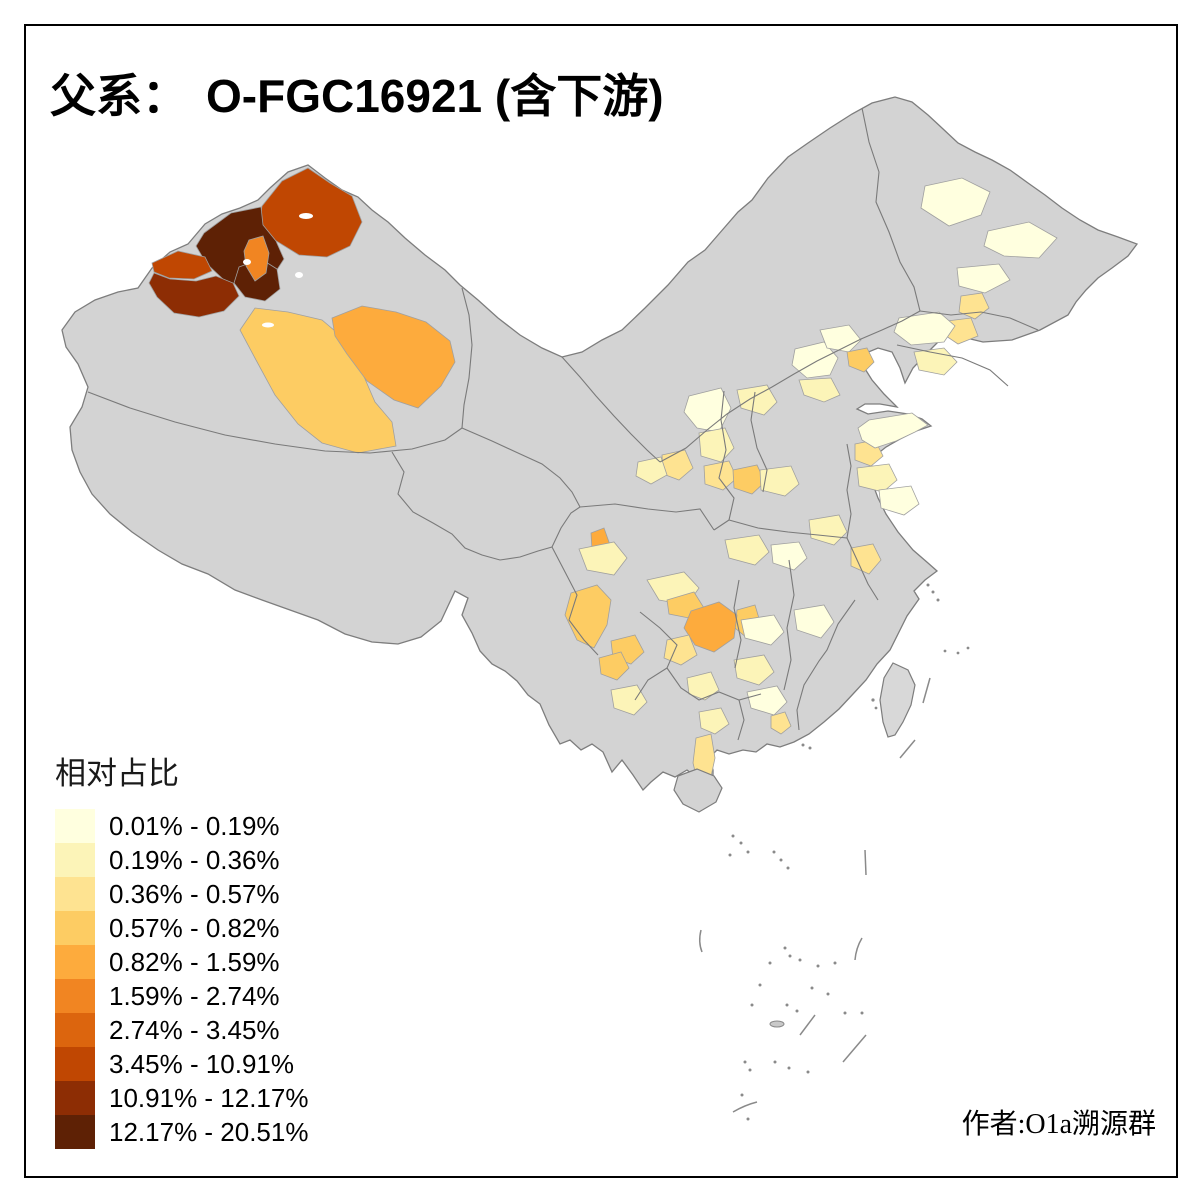 This screenshot has width=1200, height=1200. Describe the element at coordinates (955, 202) in the screenshot. I see `region-hlj-nenjiang` at that location.